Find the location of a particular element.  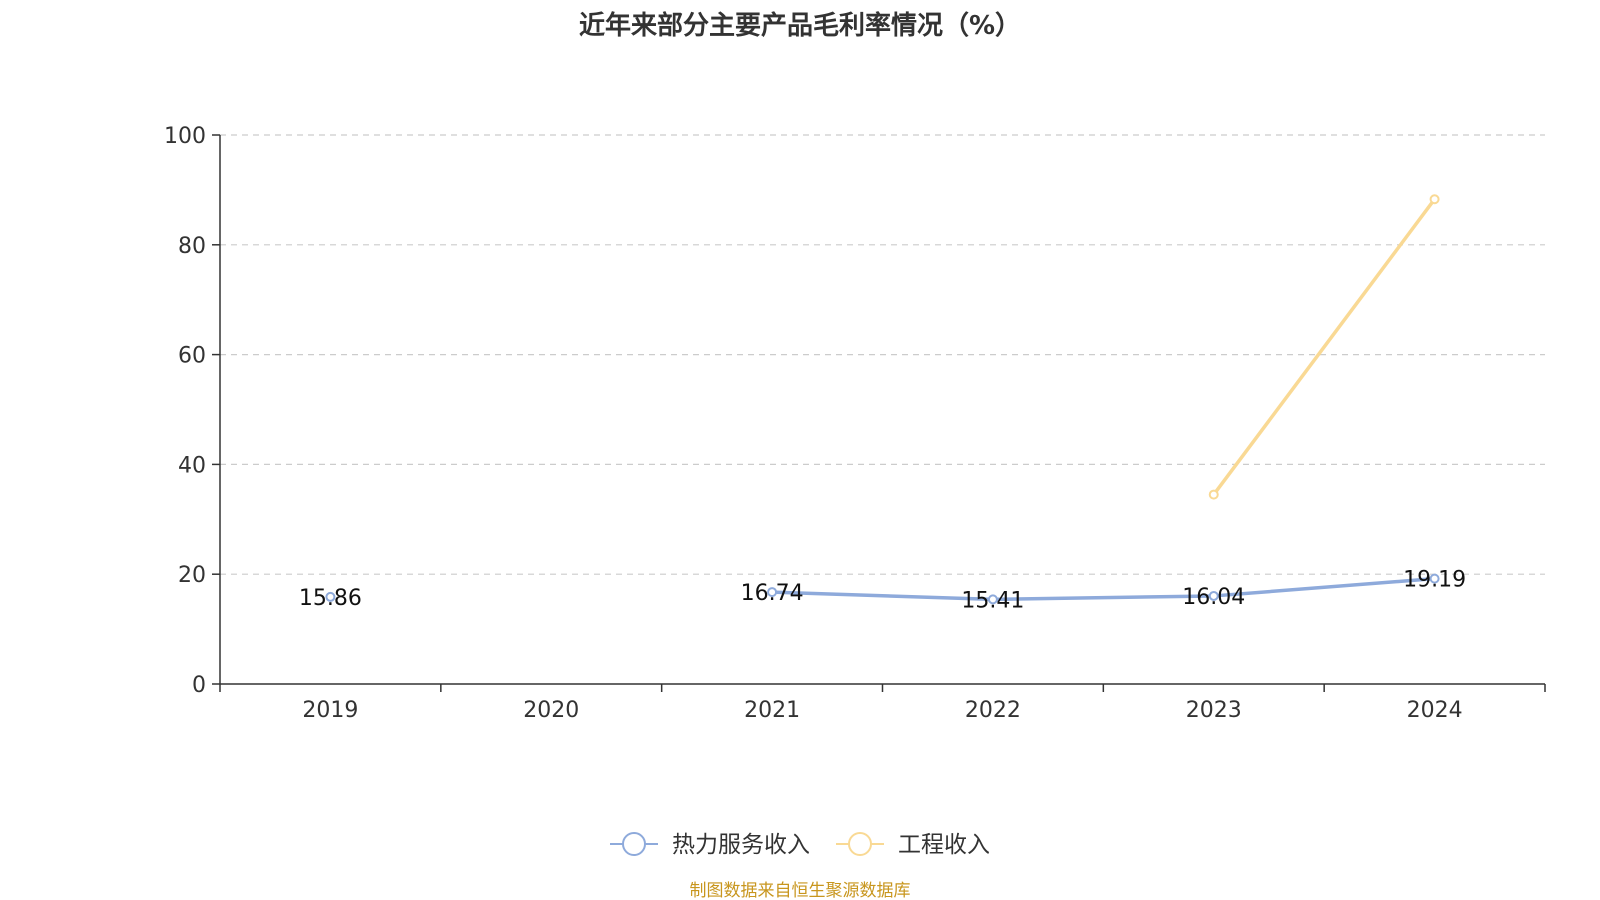

legend: 热力服务收入 工程收入 is located at coordinates (800, 845).